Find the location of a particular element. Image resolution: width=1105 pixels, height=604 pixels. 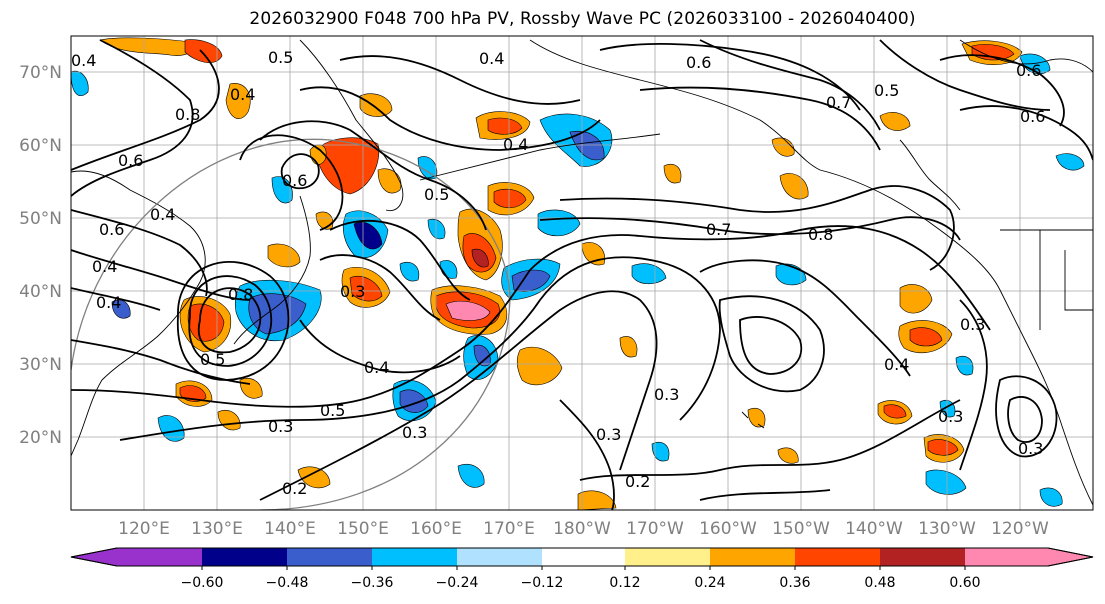

colorbar-ticks is located at coordinates (583, 568).